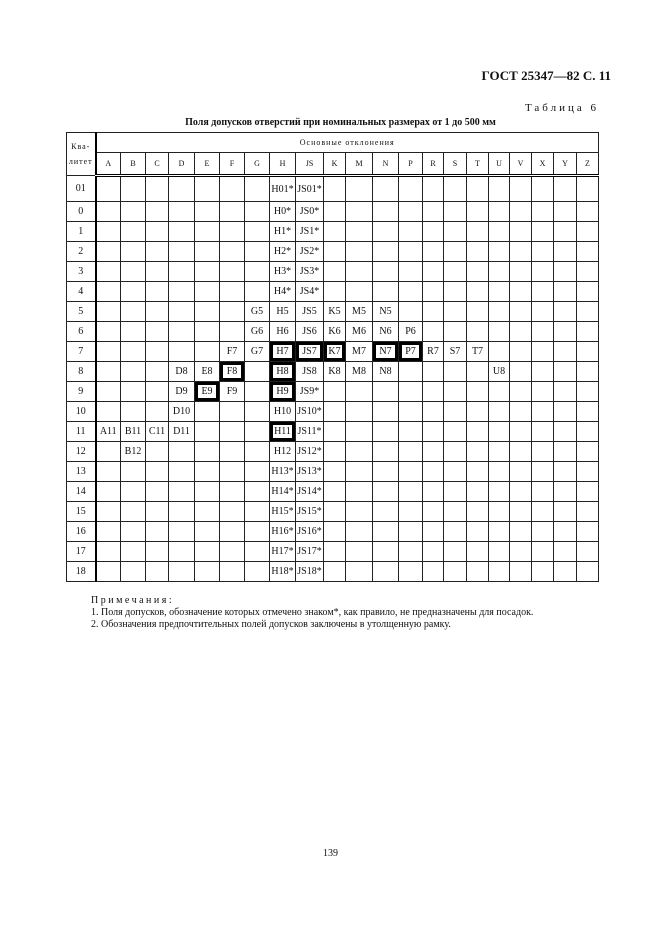 This screenshot has height=936, width=661. Describe the element at coordinates (133, 431) in the screenshot. I see `tolerance-cell: B11` at that location.